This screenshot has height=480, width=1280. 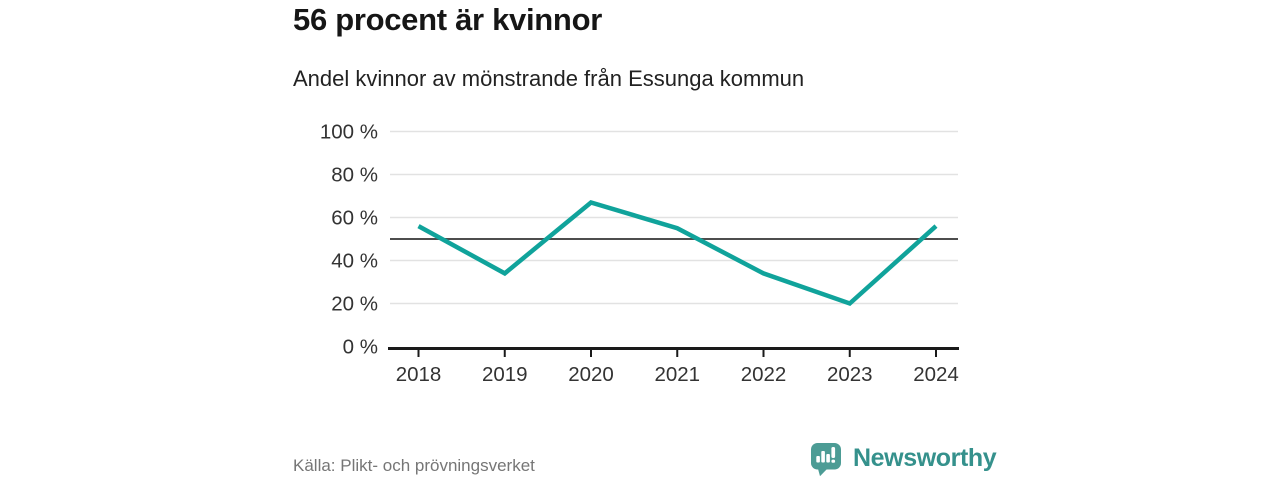 I want to click on x-tick-label: 2019, so click(x=505, y=374).